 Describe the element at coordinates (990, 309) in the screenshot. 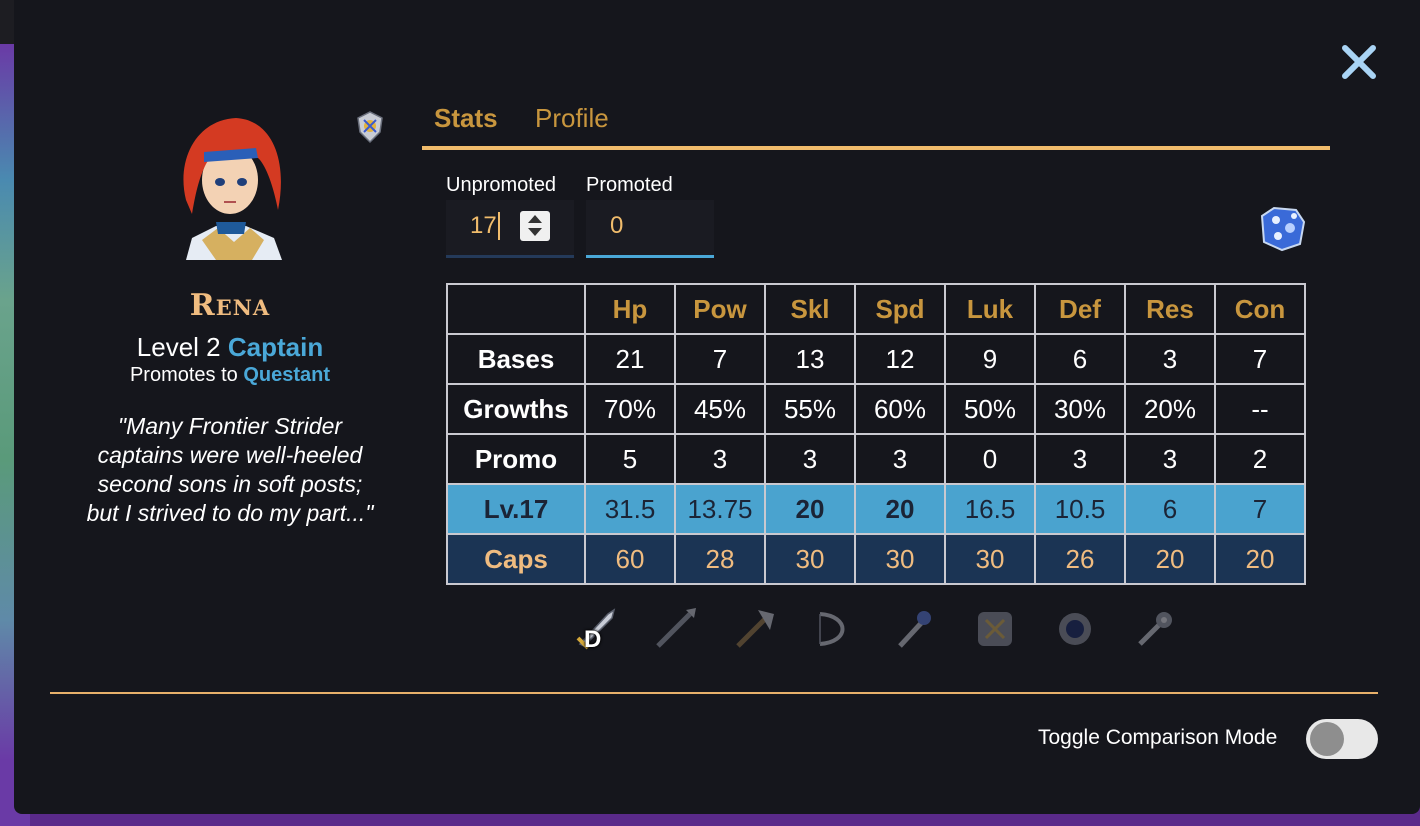

I see `col-luk: Luk` at that location.